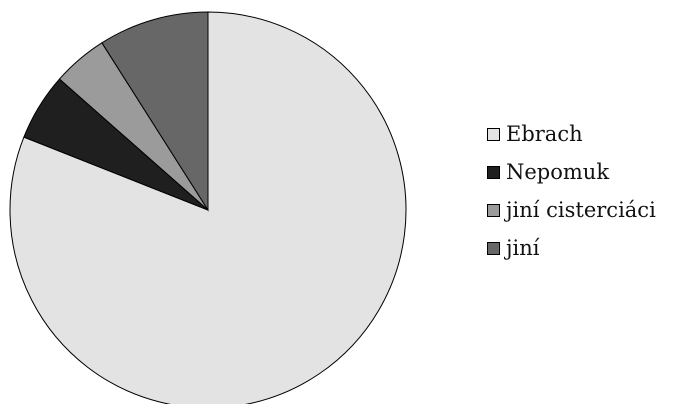 The width and height of the screenshot is (693, 404). I want to click on legend-swatch-jini-cisterciaci, so click(493, 210).